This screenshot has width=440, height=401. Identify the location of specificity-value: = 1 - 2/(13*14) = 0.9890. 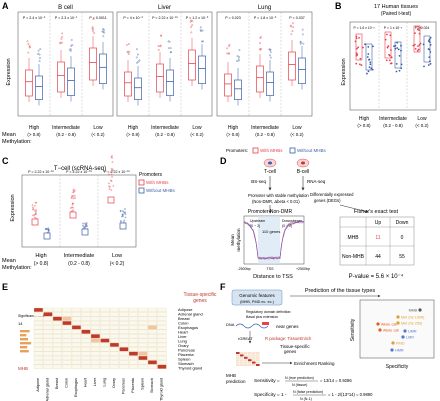
(350, 394).